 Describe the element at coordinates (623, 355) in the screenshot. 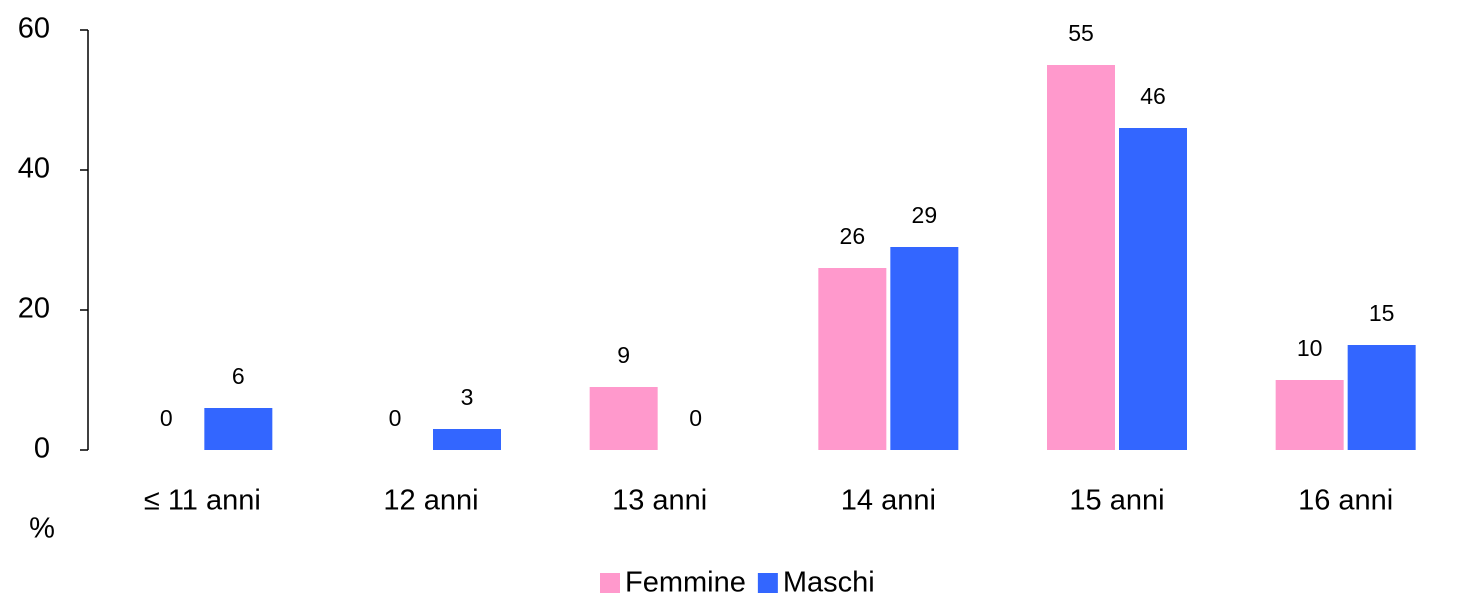

I see `value-label: 9` at that location.